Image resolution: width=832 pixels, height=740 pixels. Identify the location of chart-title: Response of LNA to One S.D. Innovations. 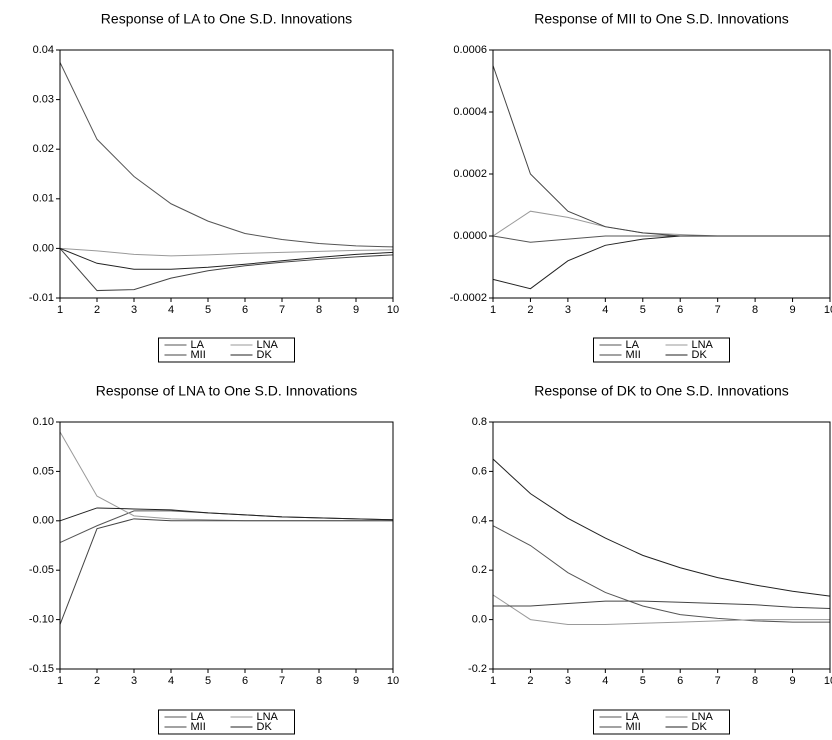
(227, 391).